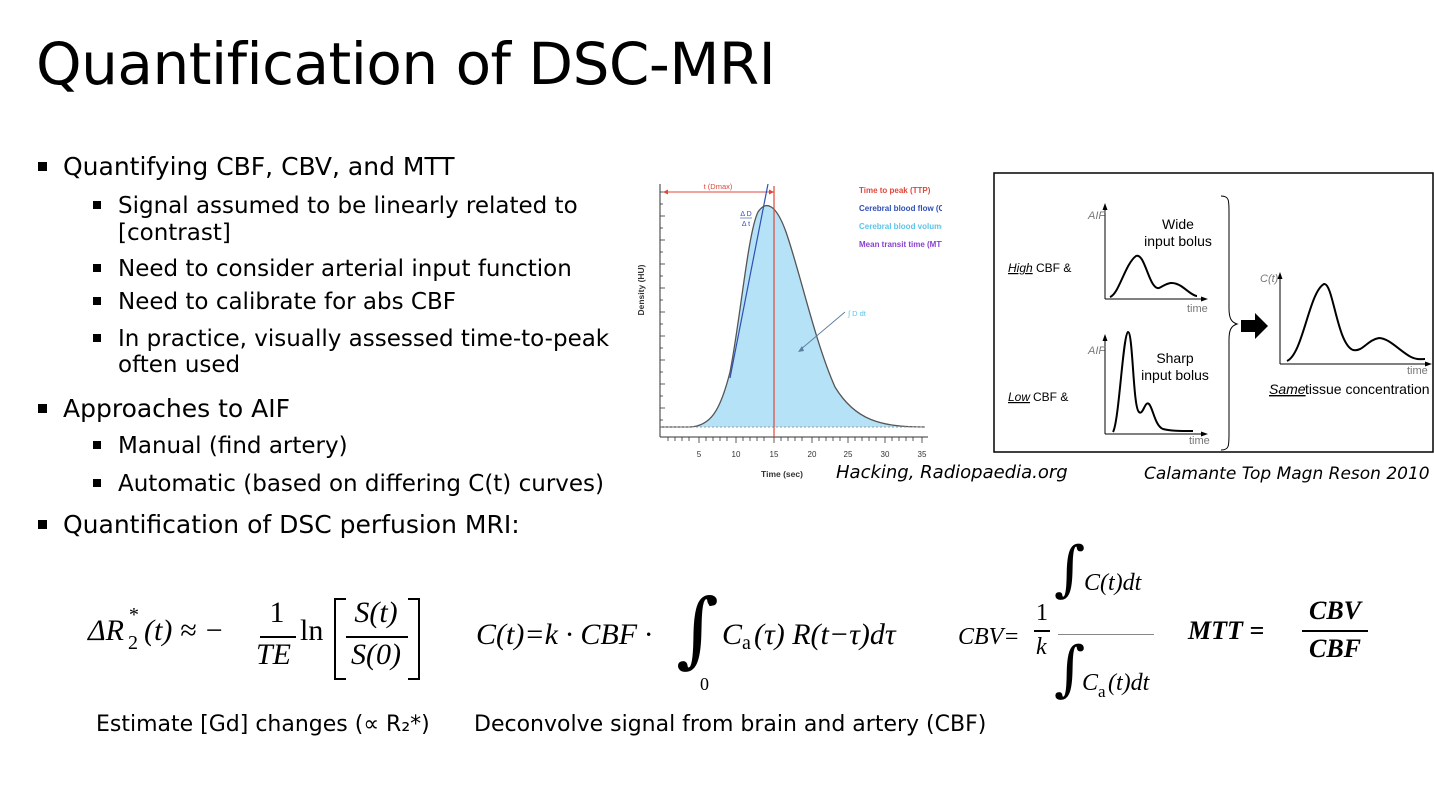 Image resolution: width=1434 pixels, height=806 pixels. I want to click on eq2-upper: t, so click(711, 600).